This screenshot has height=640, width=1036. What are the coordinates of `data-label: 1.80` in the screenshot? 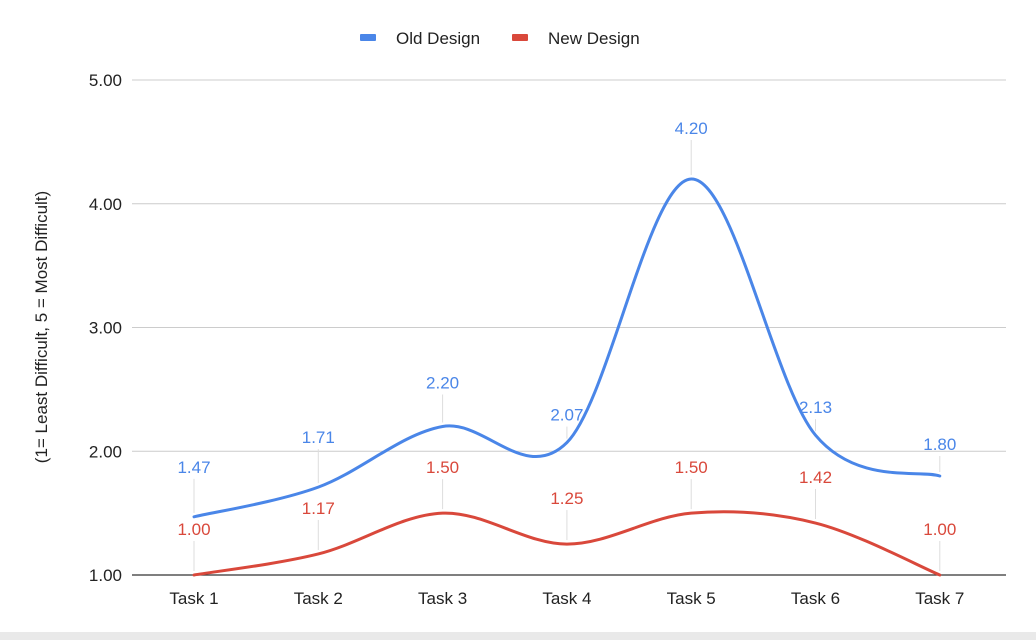 It's located at (939, 444).